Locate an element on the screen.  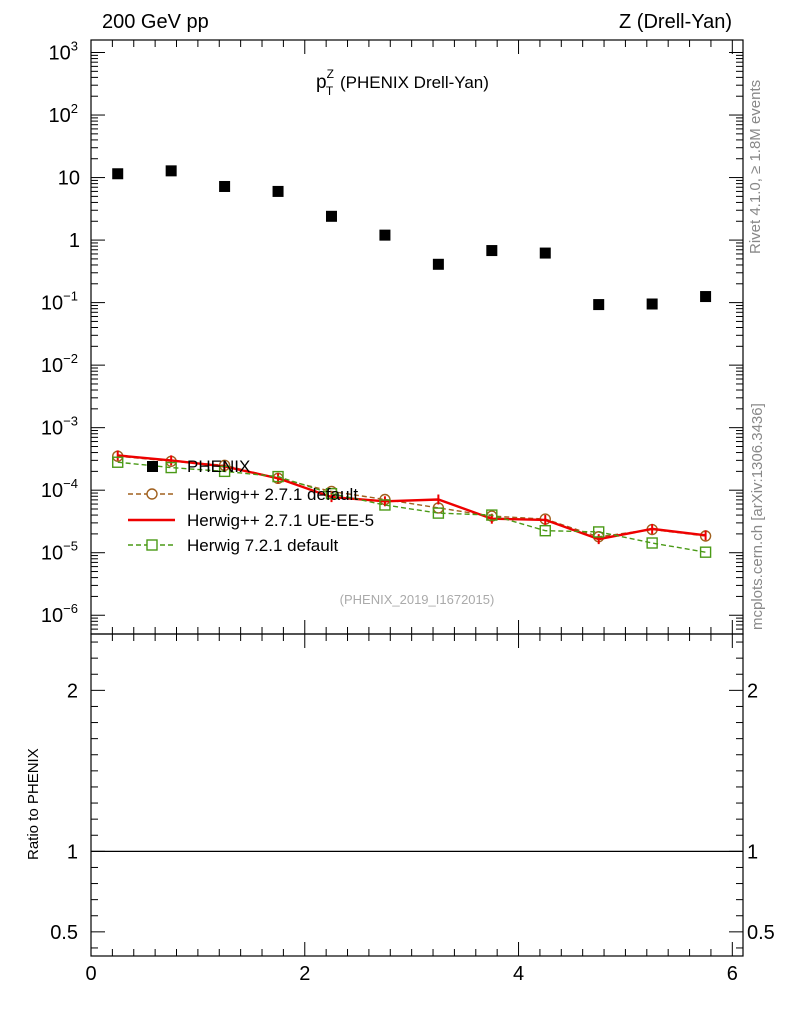
rivet-label: Rivet 4.1.0, ≥ 1.8M events is located at coordinates (755, 167).